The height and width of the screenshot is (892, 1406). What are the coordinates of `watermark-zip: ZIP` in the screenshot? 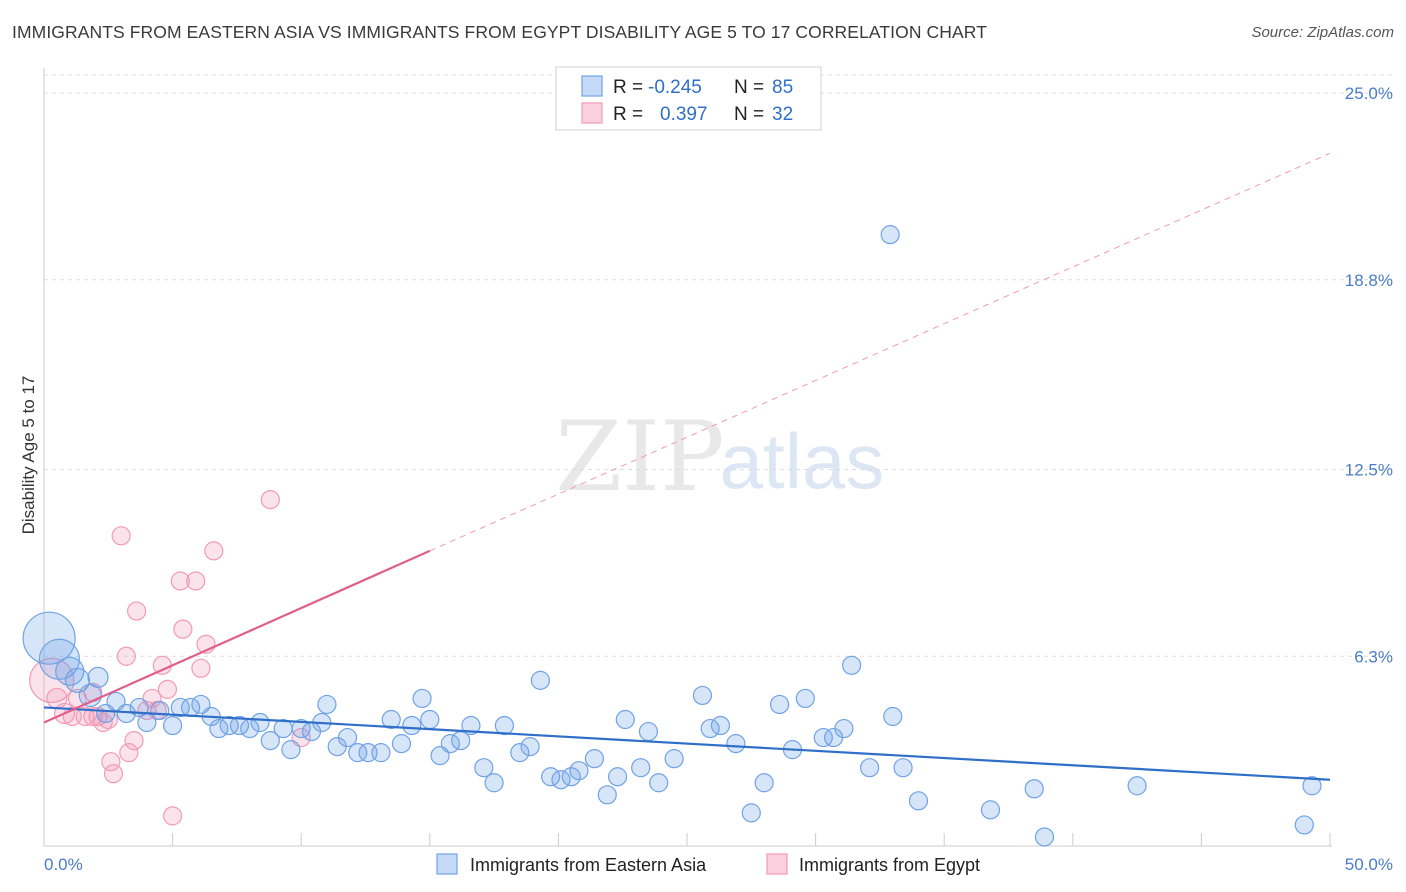 It's located at (639, 457).